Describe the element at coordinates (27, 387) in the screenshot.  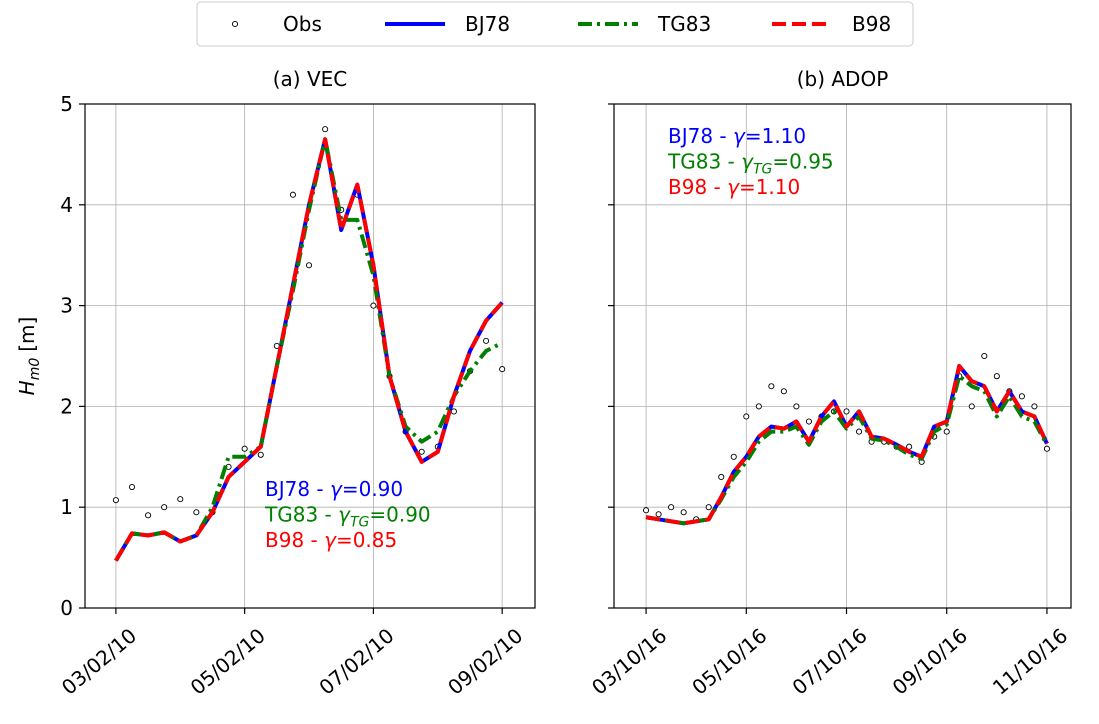
I see `y-label-symbol: H` at that location.